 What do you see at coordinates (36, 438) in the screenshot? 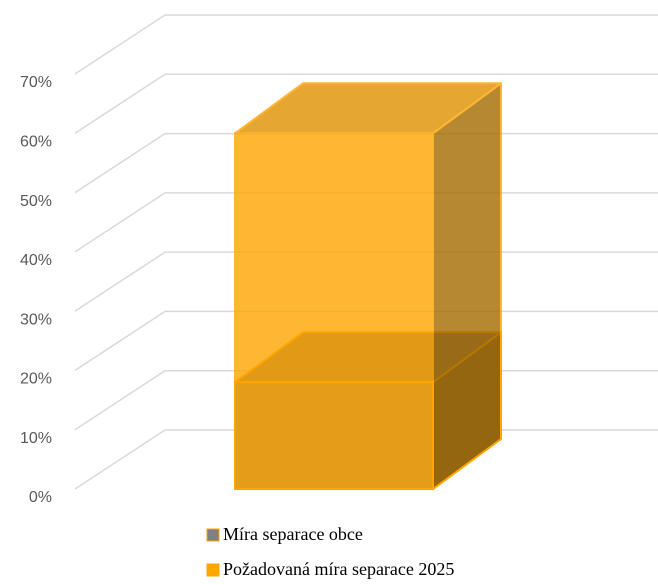
I see `y-tick-label: 10%` at bounding box center [36, 438].